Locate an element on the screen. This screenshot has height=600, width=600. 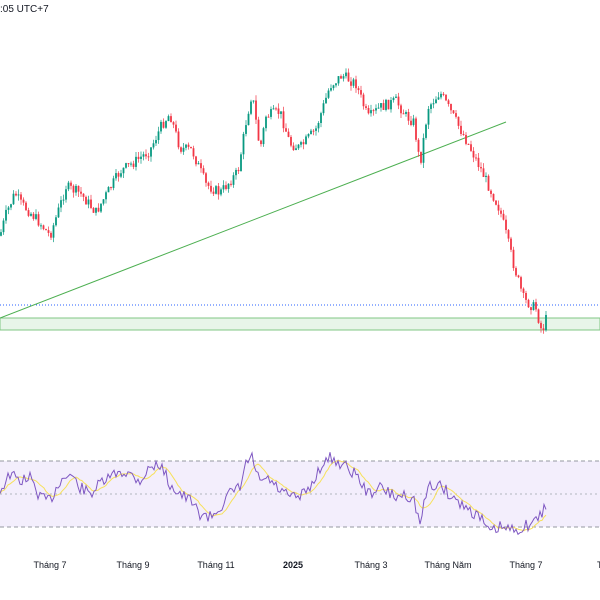
time-axis-label: Tháng 3 is located at coordinates (370, 565).